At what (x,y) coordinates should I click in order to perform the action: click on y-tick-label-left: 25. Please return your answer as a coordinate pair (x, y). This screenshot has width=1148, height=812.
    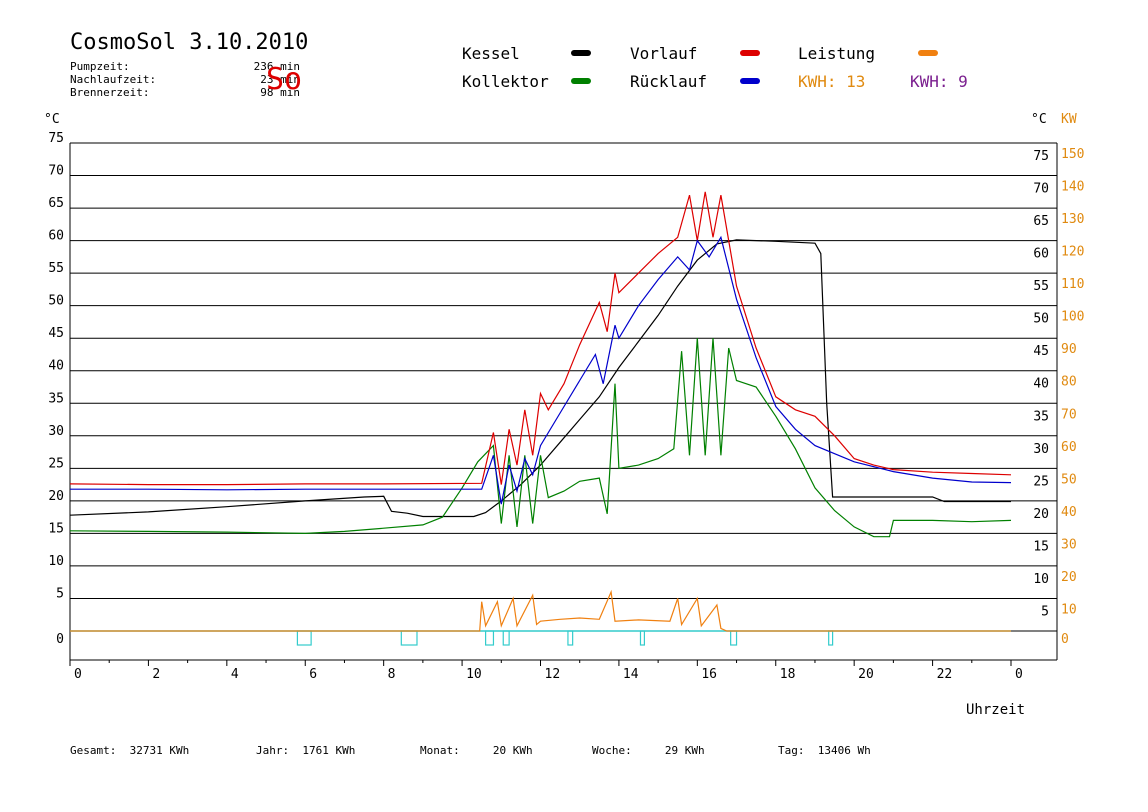
    Looking at the image, I should click on (56, 463).